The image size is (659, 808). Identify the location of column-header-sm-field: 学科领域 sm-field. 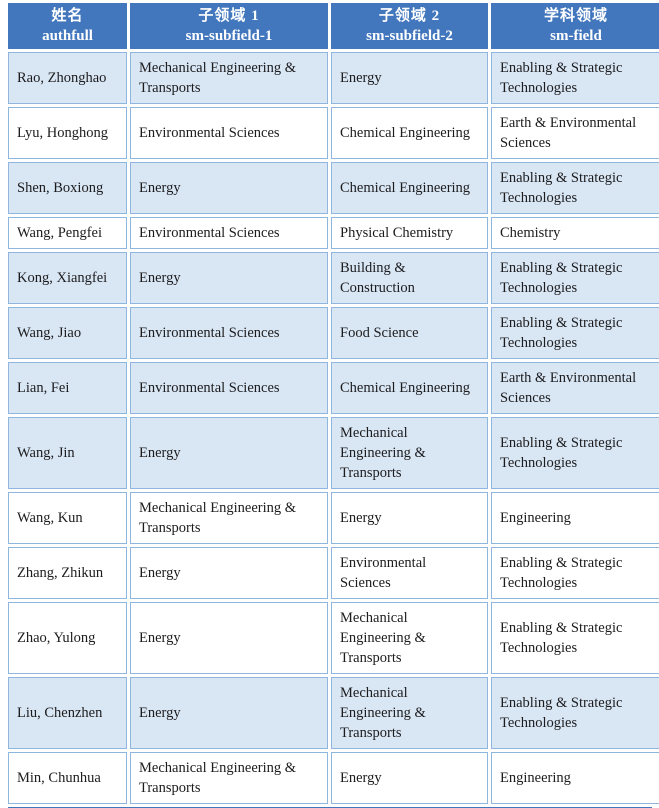
(575, 26).